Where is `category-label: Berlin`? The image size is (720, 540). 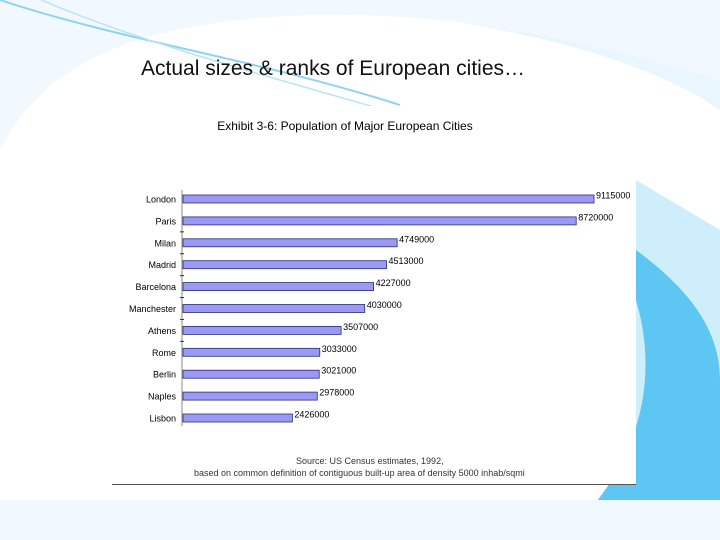 category-label: Berlin is located at coordinates (164, 375).